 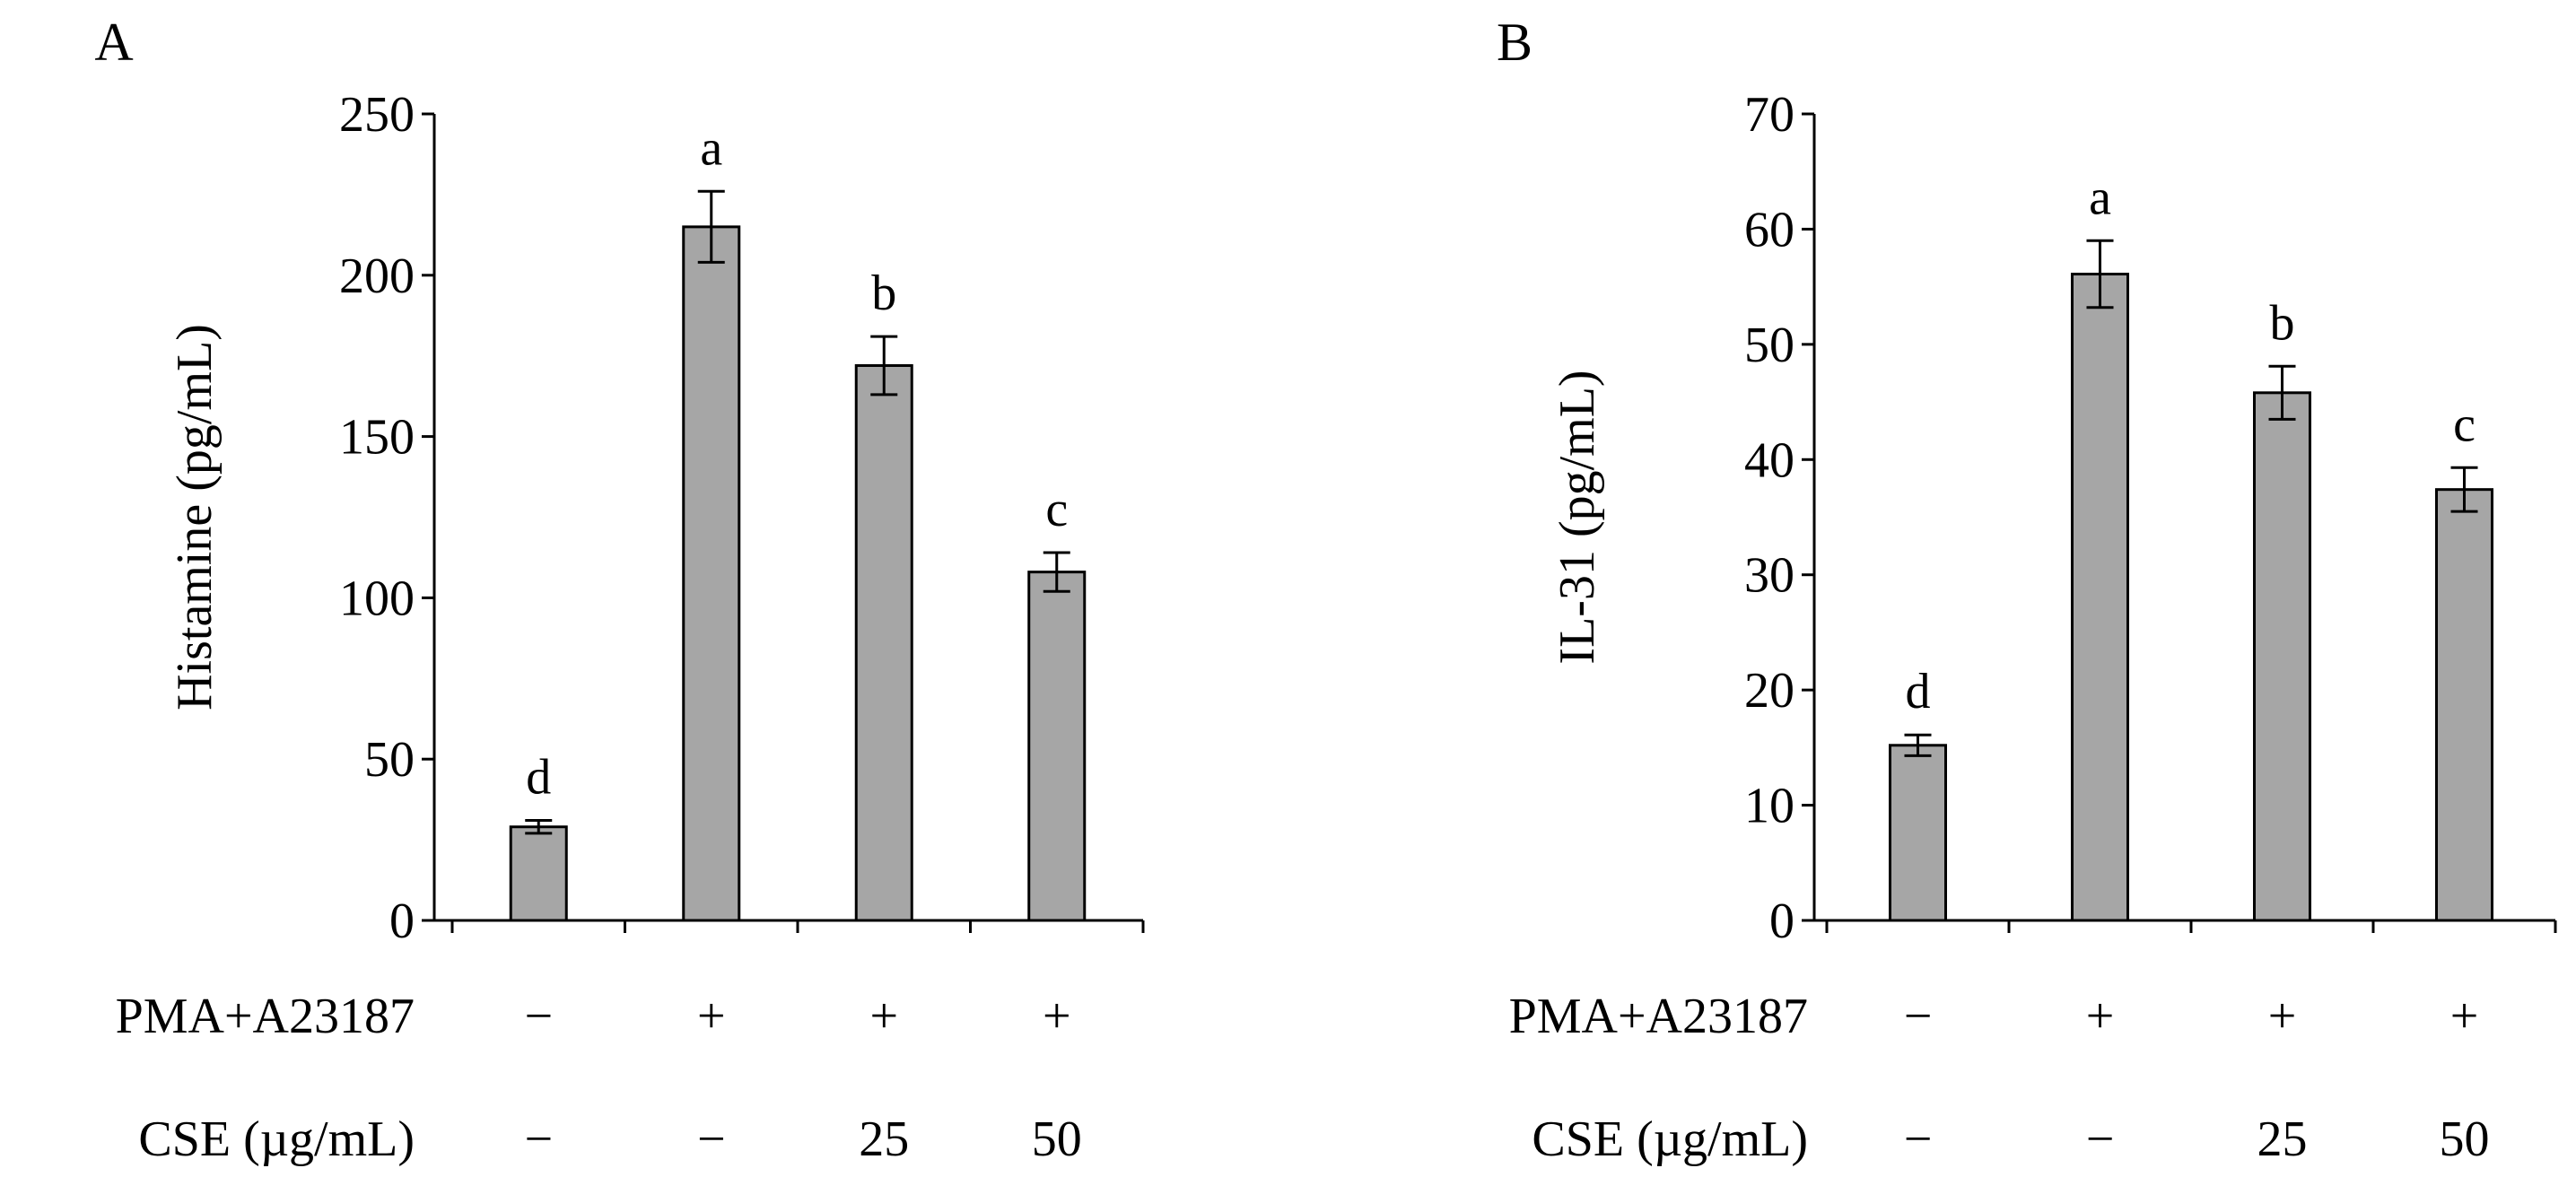 What do you see at coordinates (1769, 576) in the screenshot?
I see `y-tick-label: 30` at bounding box center [1769, 576].